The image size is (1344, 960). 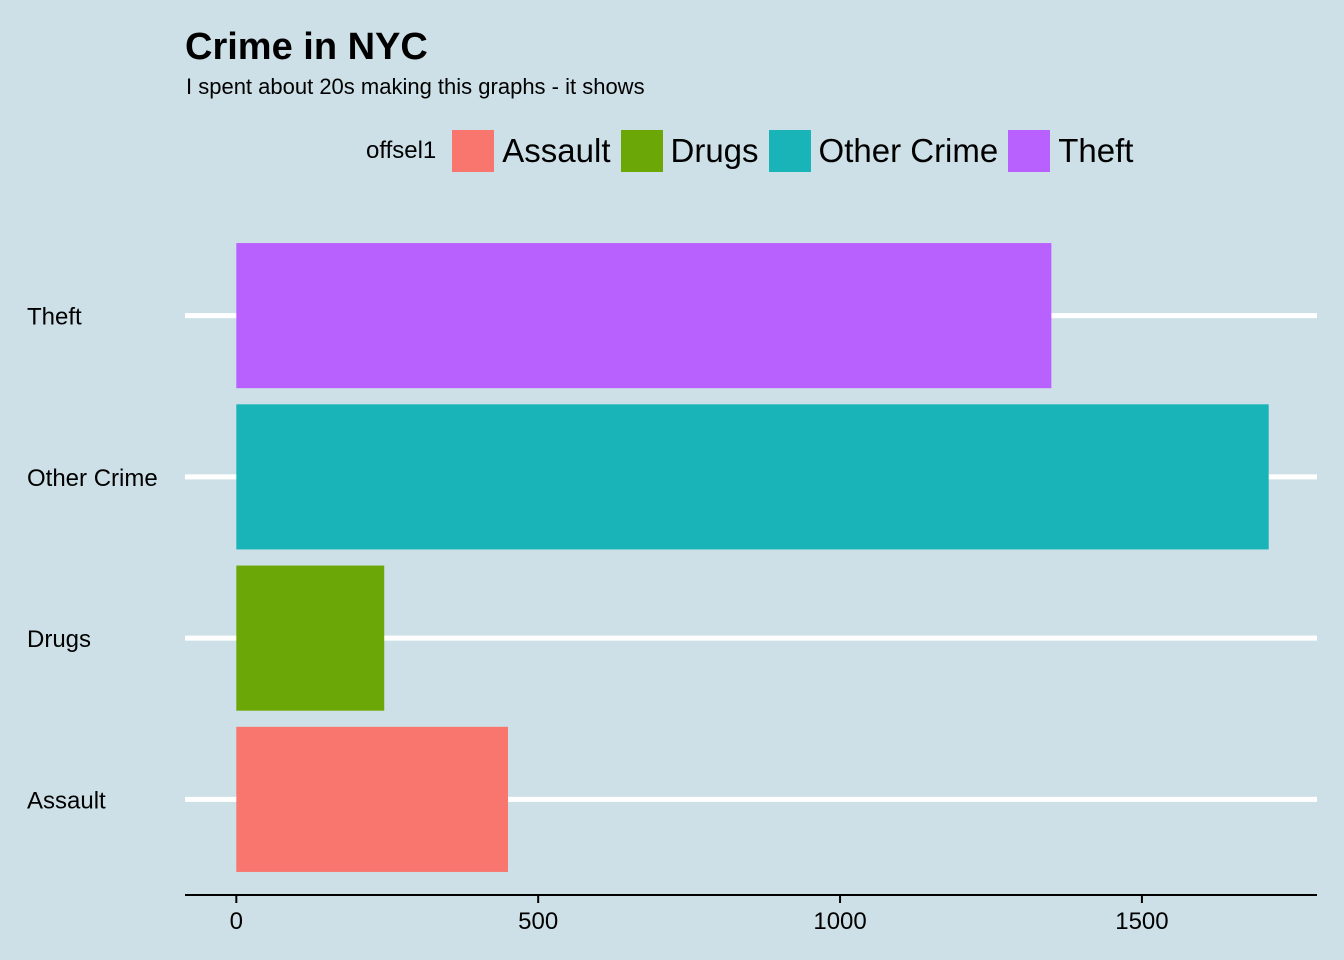 I want to click on y-tick-label-drugs: Drugs, so click(x=59, y=639).